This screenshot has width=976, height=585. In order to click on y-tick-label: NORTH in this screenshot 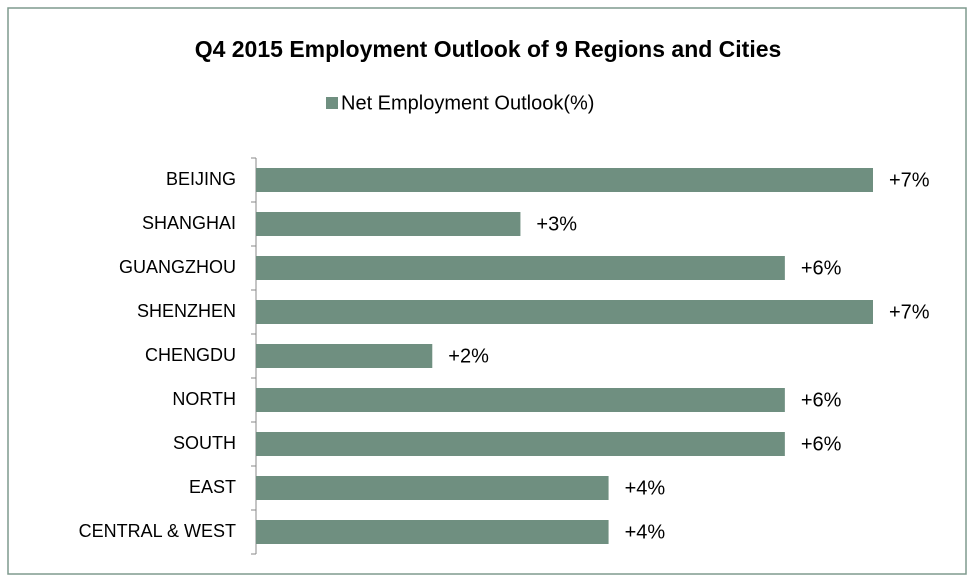, I will do `click(204, 399)`.